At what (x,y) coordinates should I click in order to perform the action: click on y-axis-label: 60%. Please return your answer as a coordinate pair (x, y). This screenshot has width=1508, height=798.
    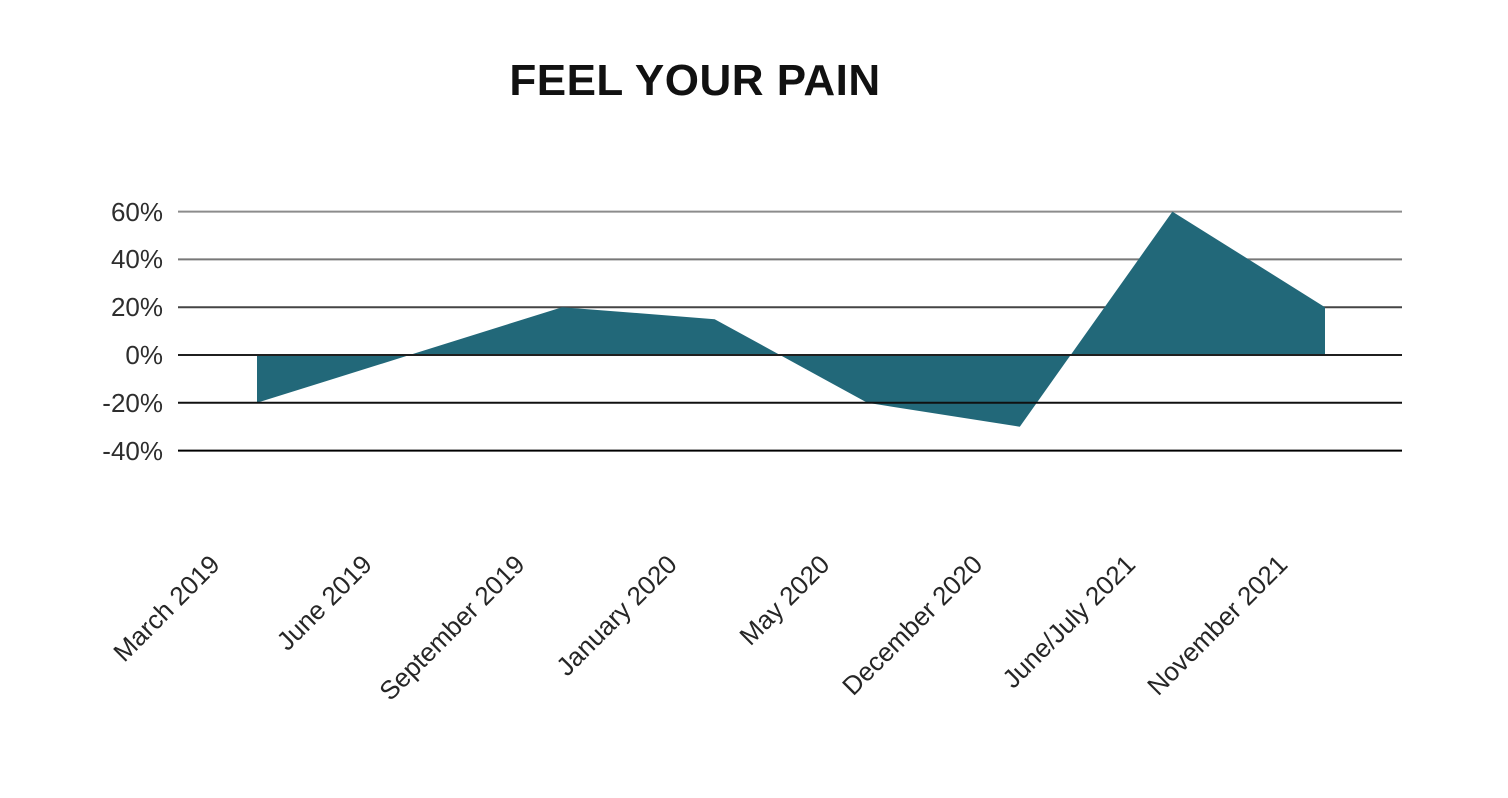
    Looking at the image, I should click on (136, 211).